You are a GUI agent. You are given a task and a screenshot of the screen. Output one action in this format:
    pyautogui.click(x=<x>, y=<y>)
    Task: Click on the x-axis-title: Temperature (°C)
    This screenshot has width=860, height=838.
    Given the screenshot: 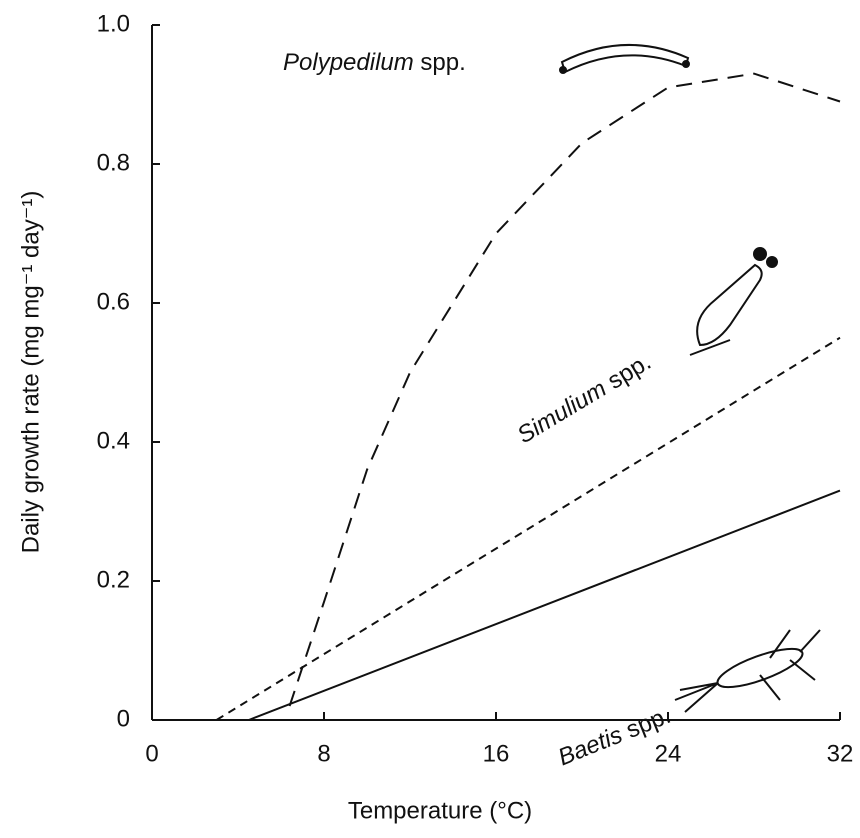 What is the action you would take?
    pyautogui.click(x=440, y=810)
    